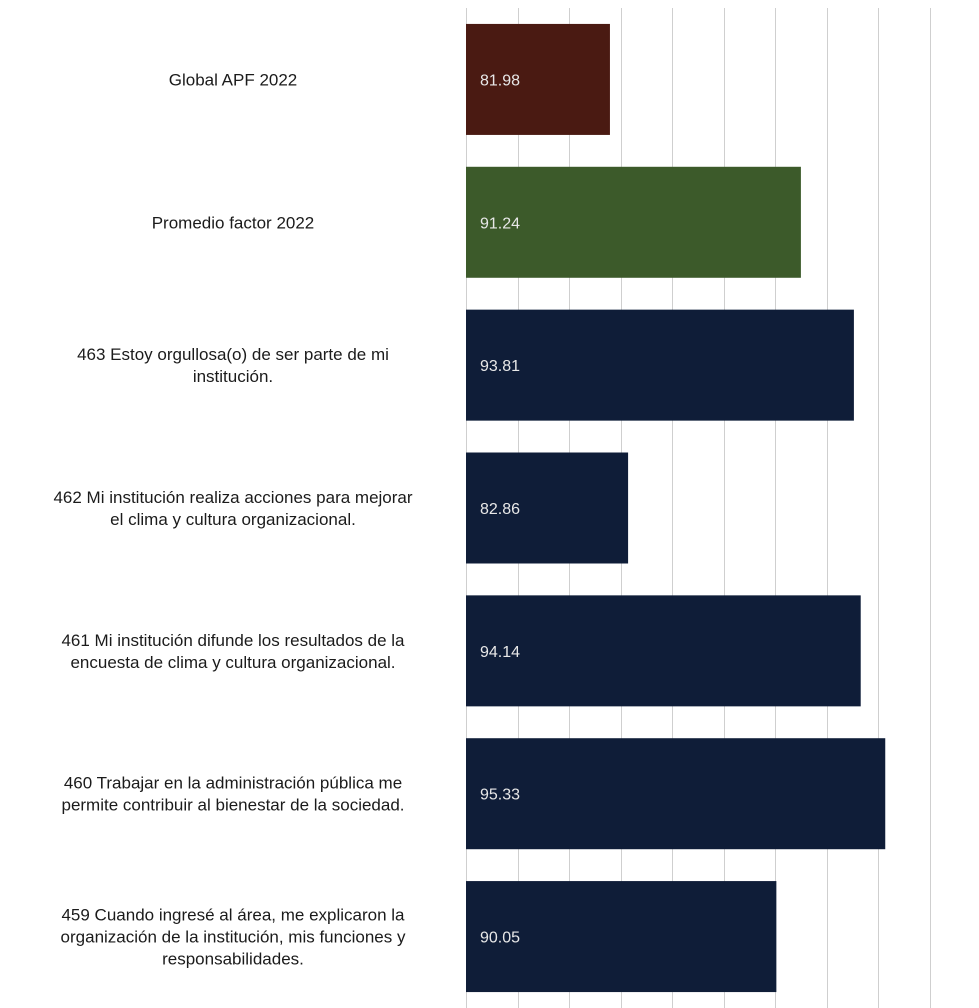  Describe the element at coordinates (233, 376) in the screenshot. I see `category-label-line: institución.` at that location.